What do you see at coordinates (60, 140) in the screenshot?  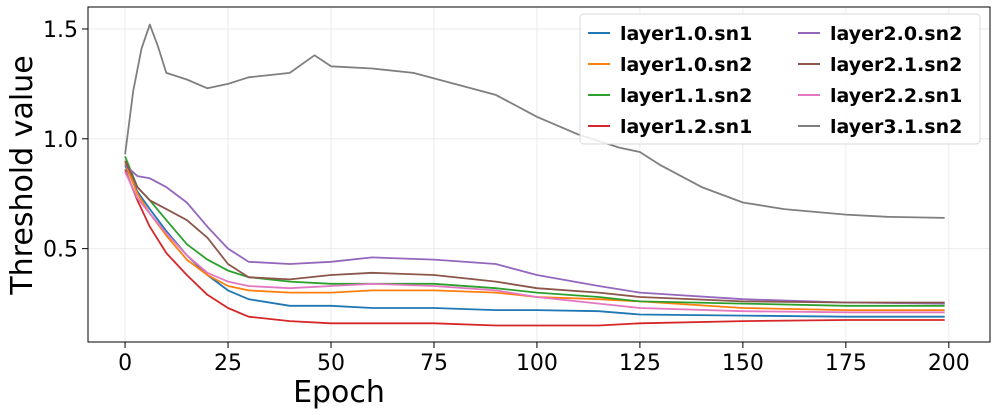 I see `y-tick-label: 1.0` at bounding box center [60, 140].